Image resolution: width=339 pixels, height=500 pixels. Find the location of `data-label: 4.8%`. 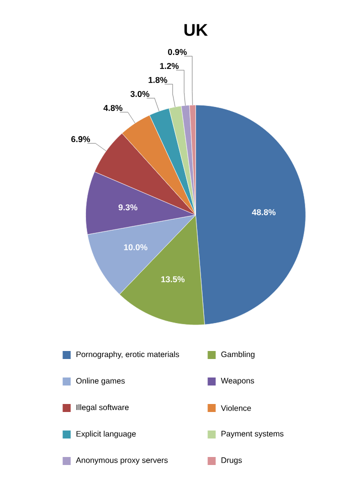

data-label: 4.8% is located at coordinates (113, 107).